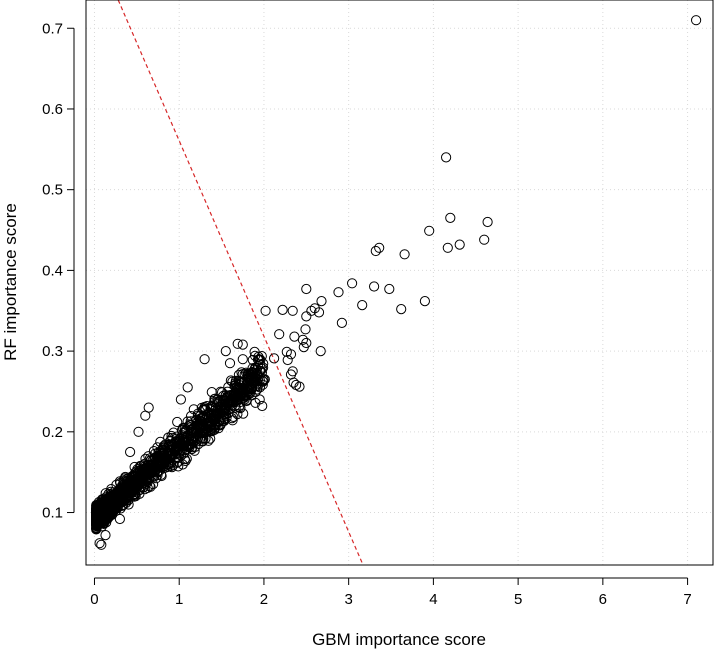 The width and height of the screenshot is (714, 650). What do you see at coordinates (399, 639) in the screenshot?
I see `x-axis-title: GBM importance score` at bounding box center [399, 639].